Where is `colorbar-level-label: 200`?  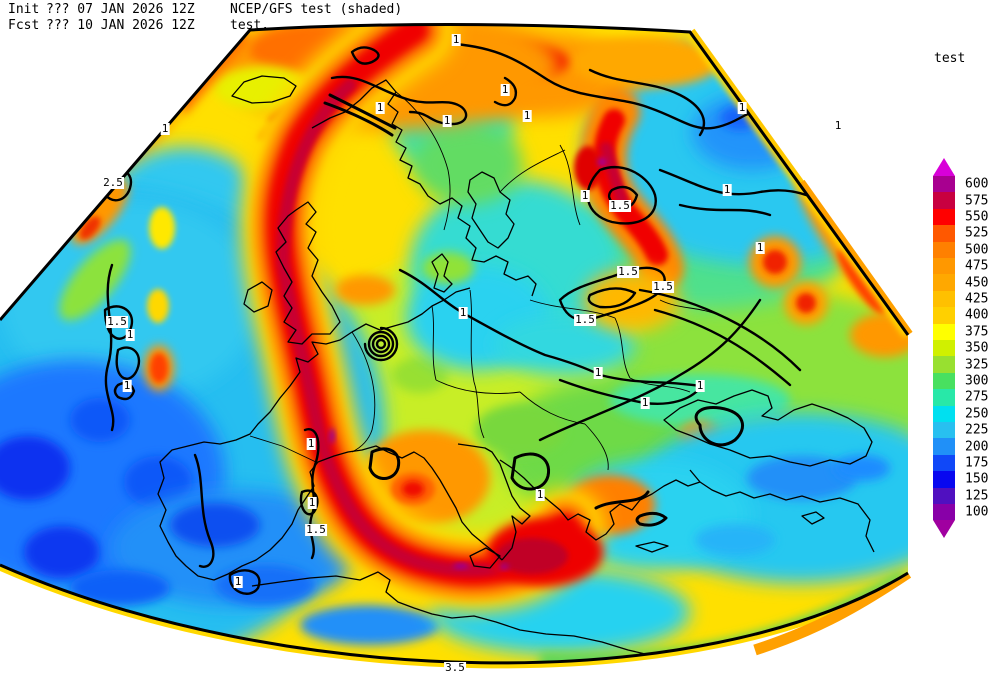
colorbar-level-label: 200 is located at coordinates (977, 447).